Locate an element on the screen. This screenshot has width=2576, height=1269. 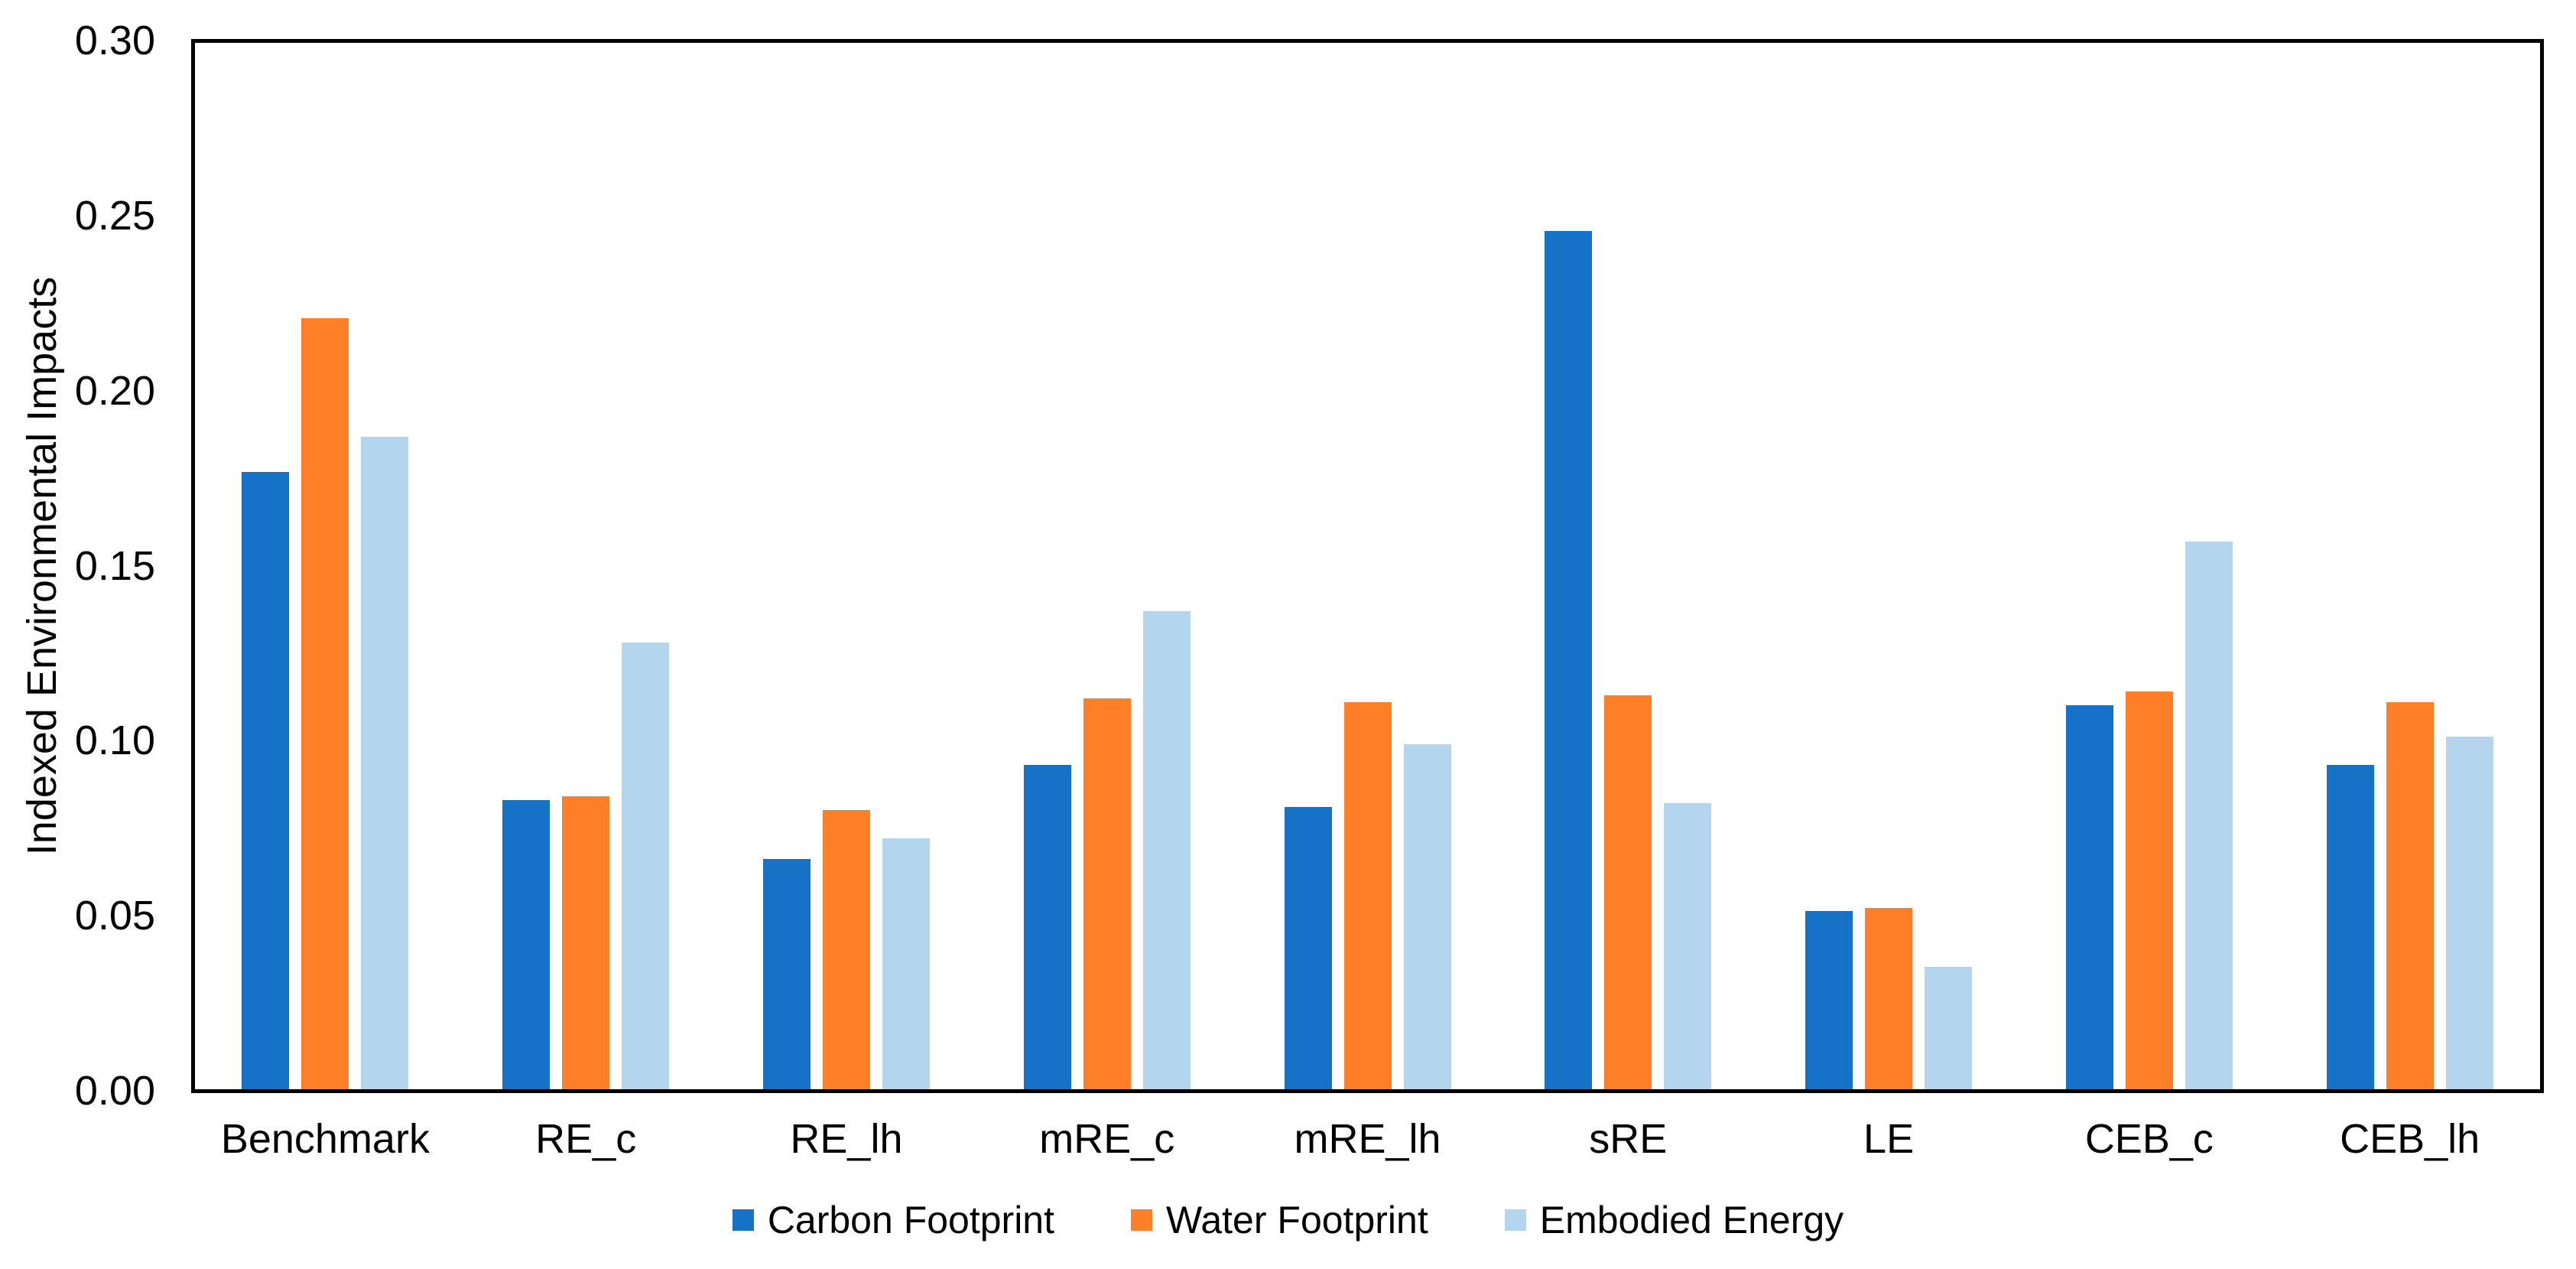
bar-group-Benchmark is located at coordinates (326, 566).